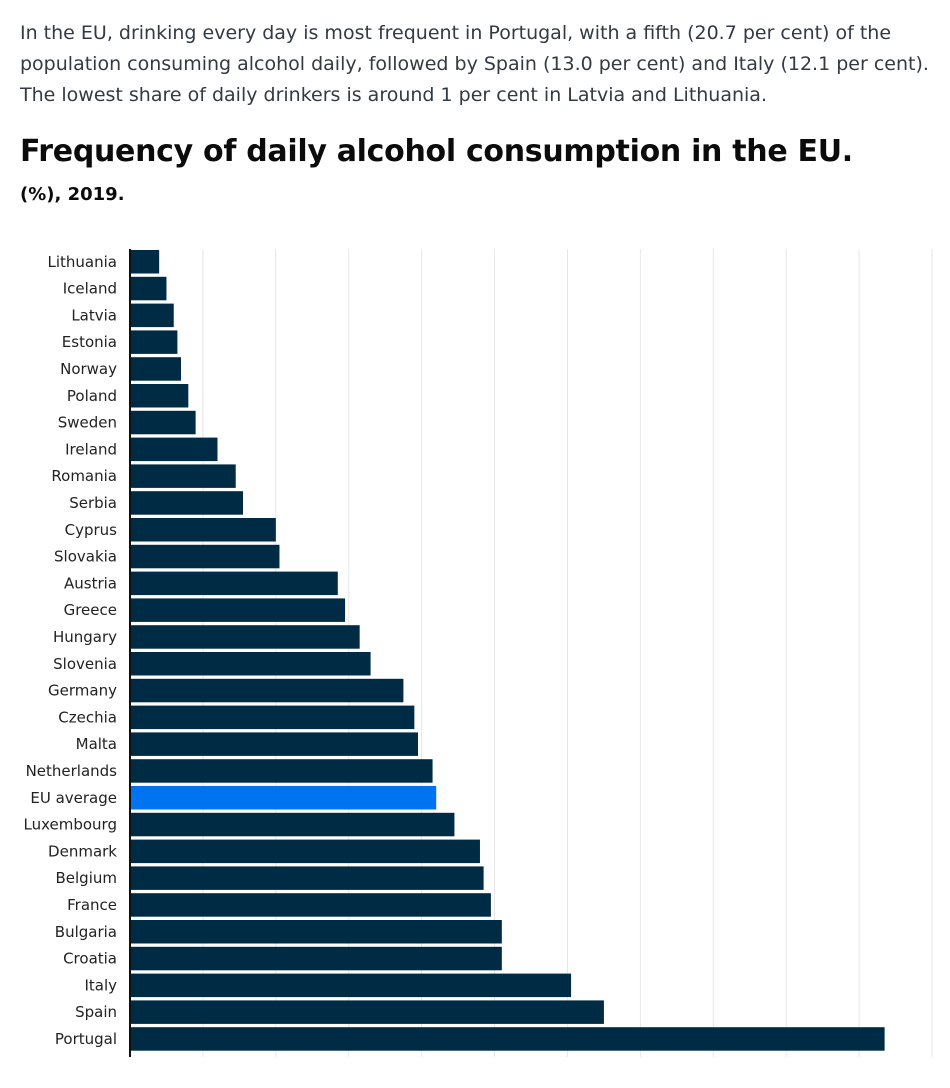 This screenshot has height=1088, width=950. Describe the element at coordinates (96, 1012) in the screenshot. I see `category-label: Spain` at that location.